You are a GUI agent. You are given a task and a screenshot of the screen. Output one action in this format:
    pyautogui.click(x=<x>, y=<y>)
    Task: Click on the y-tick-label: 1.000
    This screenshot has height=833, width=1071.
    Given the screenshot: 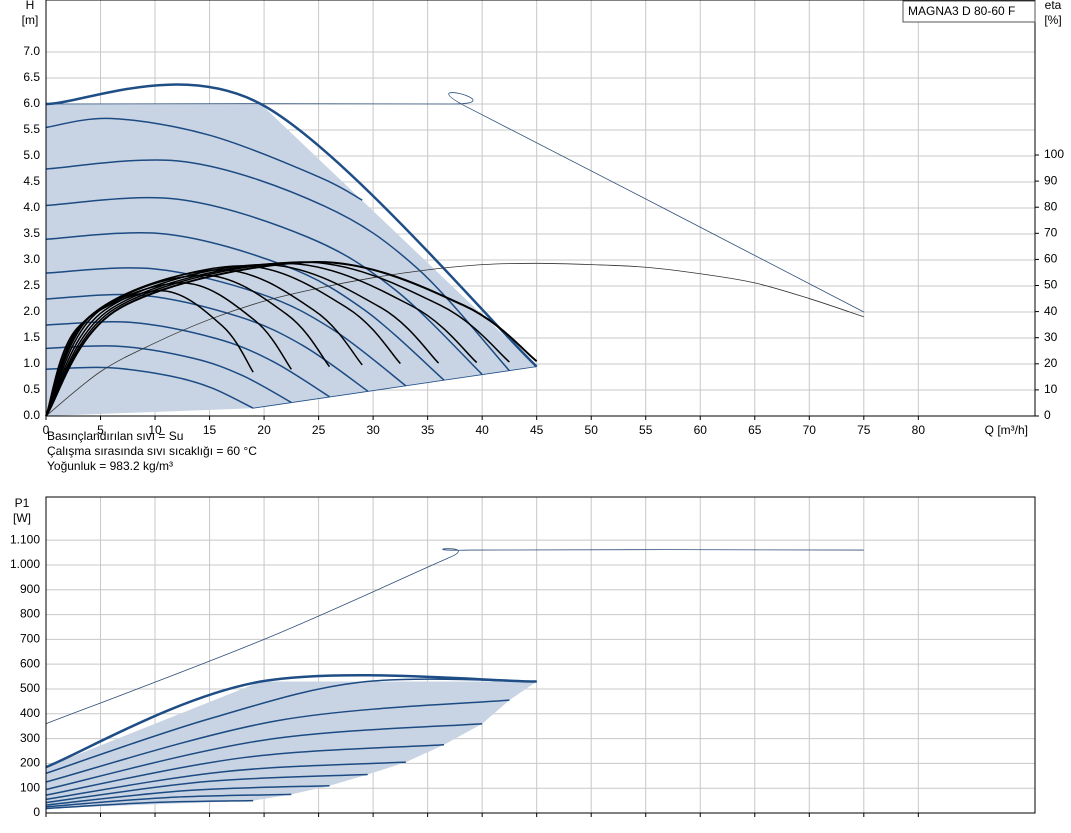 What is the action you would take?
    pyautogui.click(x=25, y=564)
    